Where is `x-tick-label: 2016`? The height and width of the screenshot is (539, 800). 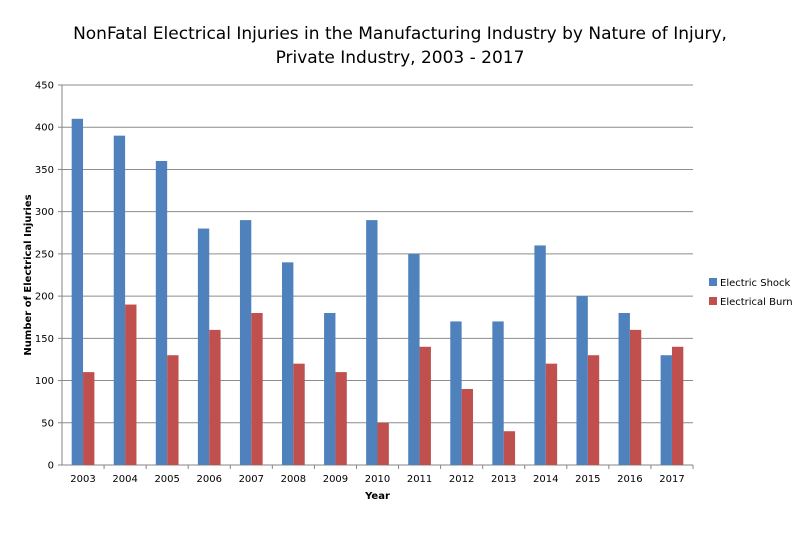
x-tick-label: 2016 is located at coordinates (629, 479).